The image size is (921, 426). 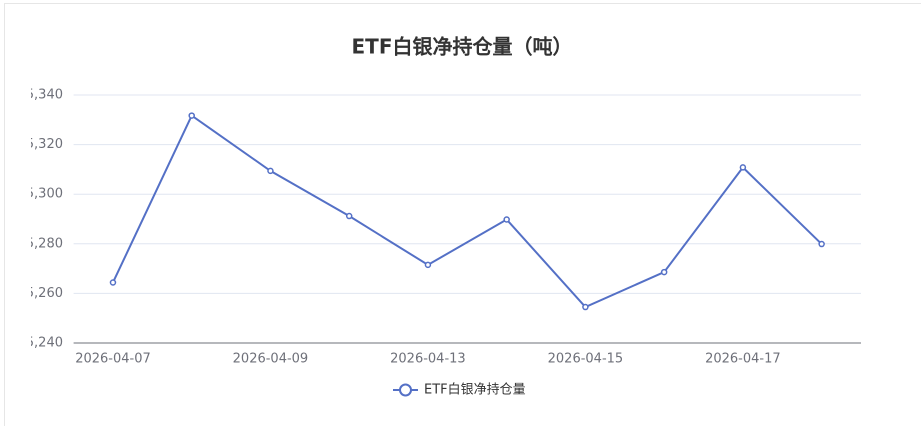 What do you see at coordinates (41, 194) in the screenshot?
I see `y-tick-label: 15,300` at bounding box center [41, 194].